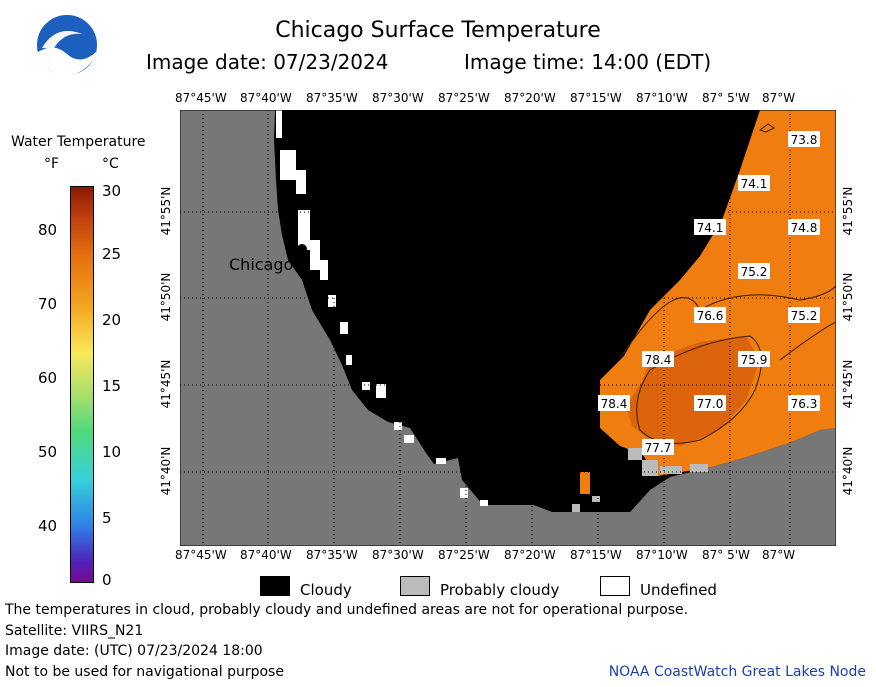  Describe the element at coordinates (662, 555) in the screenshot. I see `lon-label-bottom: 87°10'W` at that location.